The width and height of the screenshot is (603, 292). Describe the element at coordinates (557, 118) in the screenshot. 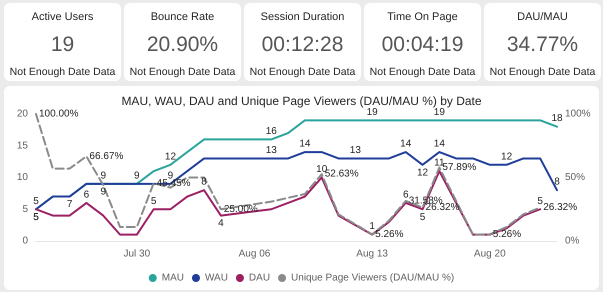

I see `data-label: 18` at that location.